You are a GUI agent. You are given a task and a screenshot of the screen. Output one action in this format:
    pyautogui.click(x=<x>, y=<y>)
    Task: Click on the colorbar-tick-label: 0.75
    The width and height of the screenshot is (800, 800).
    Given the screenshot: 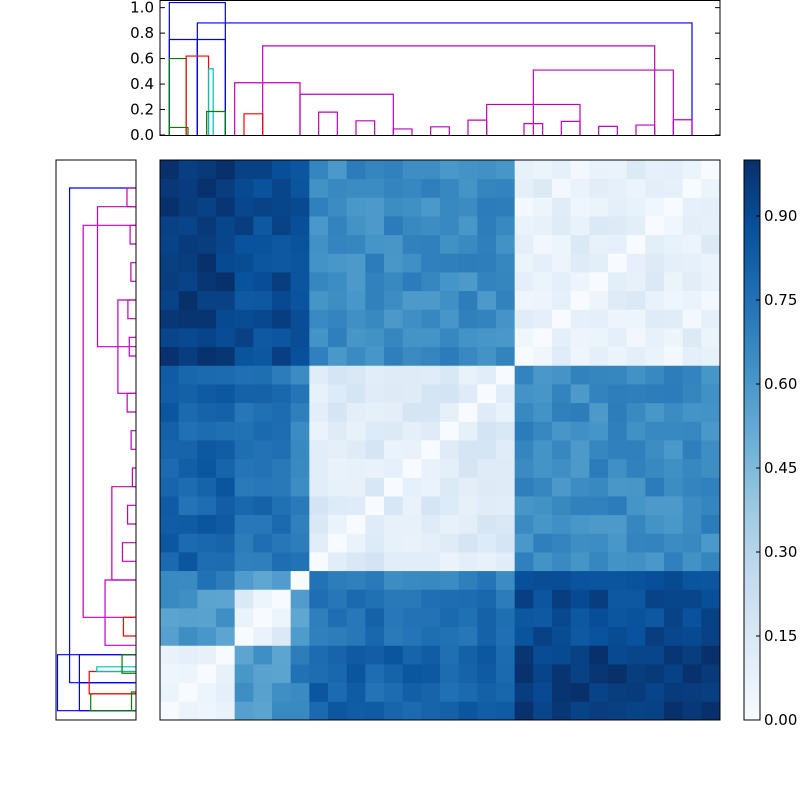 What is the action you would take?
    pyautogui.click(x=780, y=300)
    